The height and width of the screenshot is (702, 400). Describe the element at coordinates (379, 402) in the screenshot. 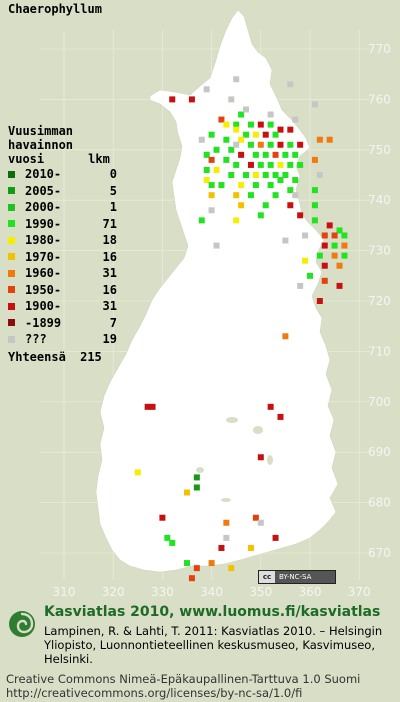

I see `y-tick-label: 700` at that location.